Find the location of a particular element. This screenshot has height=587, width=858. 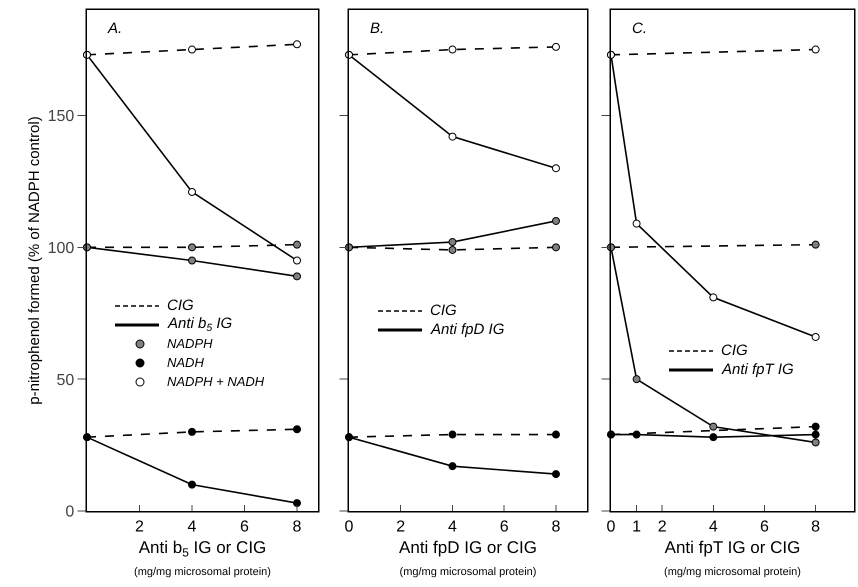

y-tick-label: 100 is located at coordinates (61, 248).